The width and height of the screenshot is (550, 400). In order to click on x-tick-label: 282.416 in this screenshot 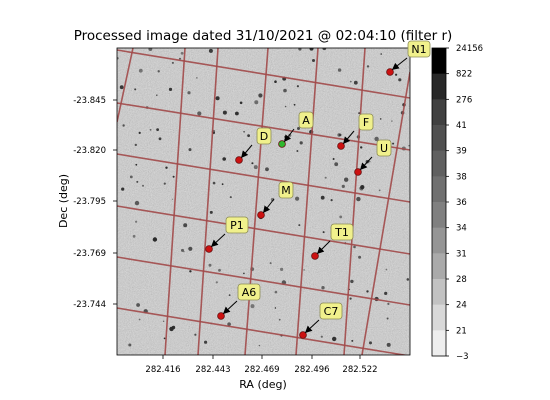, I will do `click(162, 370)`.